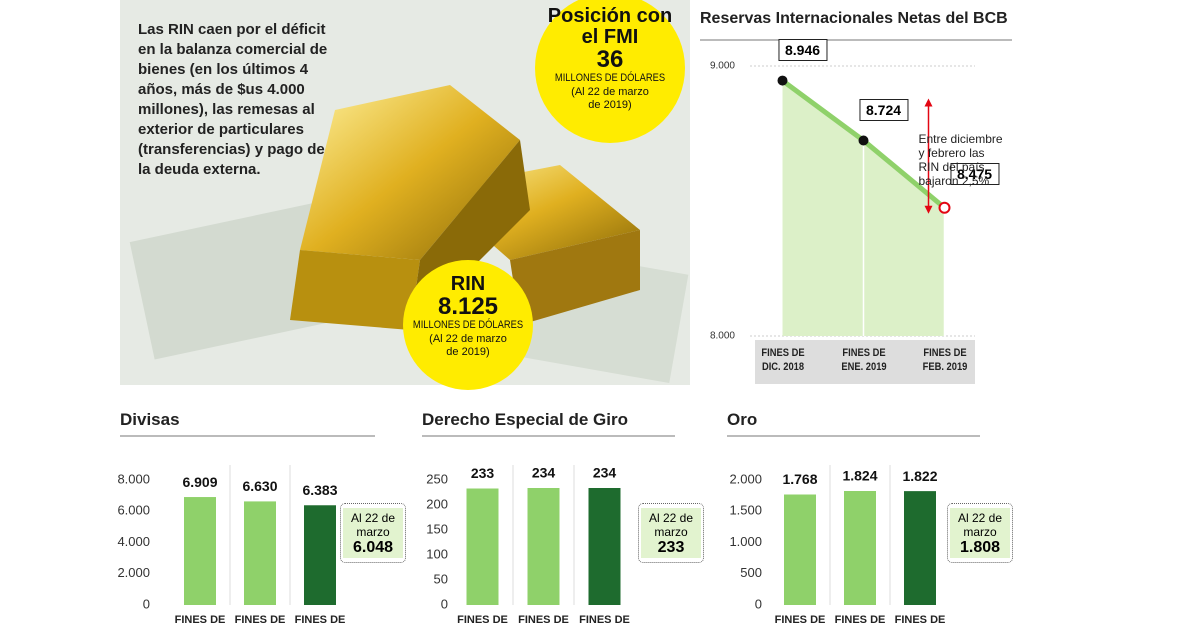 Image resolution: width=1200 pixels, height=630 pixels. What do you see at coordinates (525, 419) in the screenshot?
I see `chart-title: Derecho Especial de Giro` at bounding box center [525, 419].